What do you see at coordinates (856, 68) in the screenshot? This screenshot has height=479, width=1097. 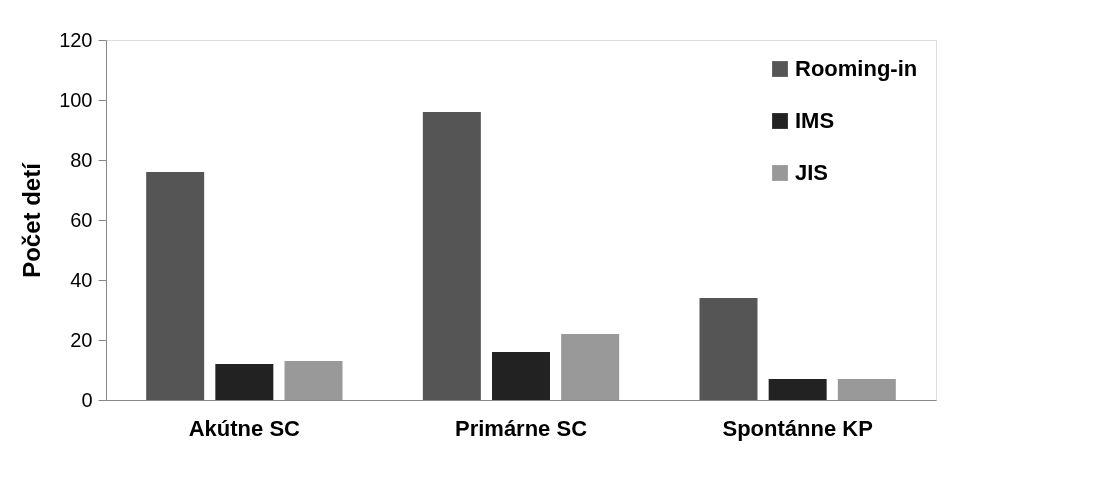 I see `legend-label: Rooming-in` at bounding box center [856, 68].